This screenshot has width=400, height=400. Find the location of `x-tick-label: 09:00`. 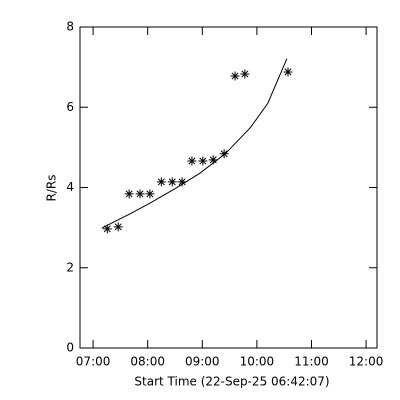

x-tick-label: 09:00 is located at coordinates (202, 362).